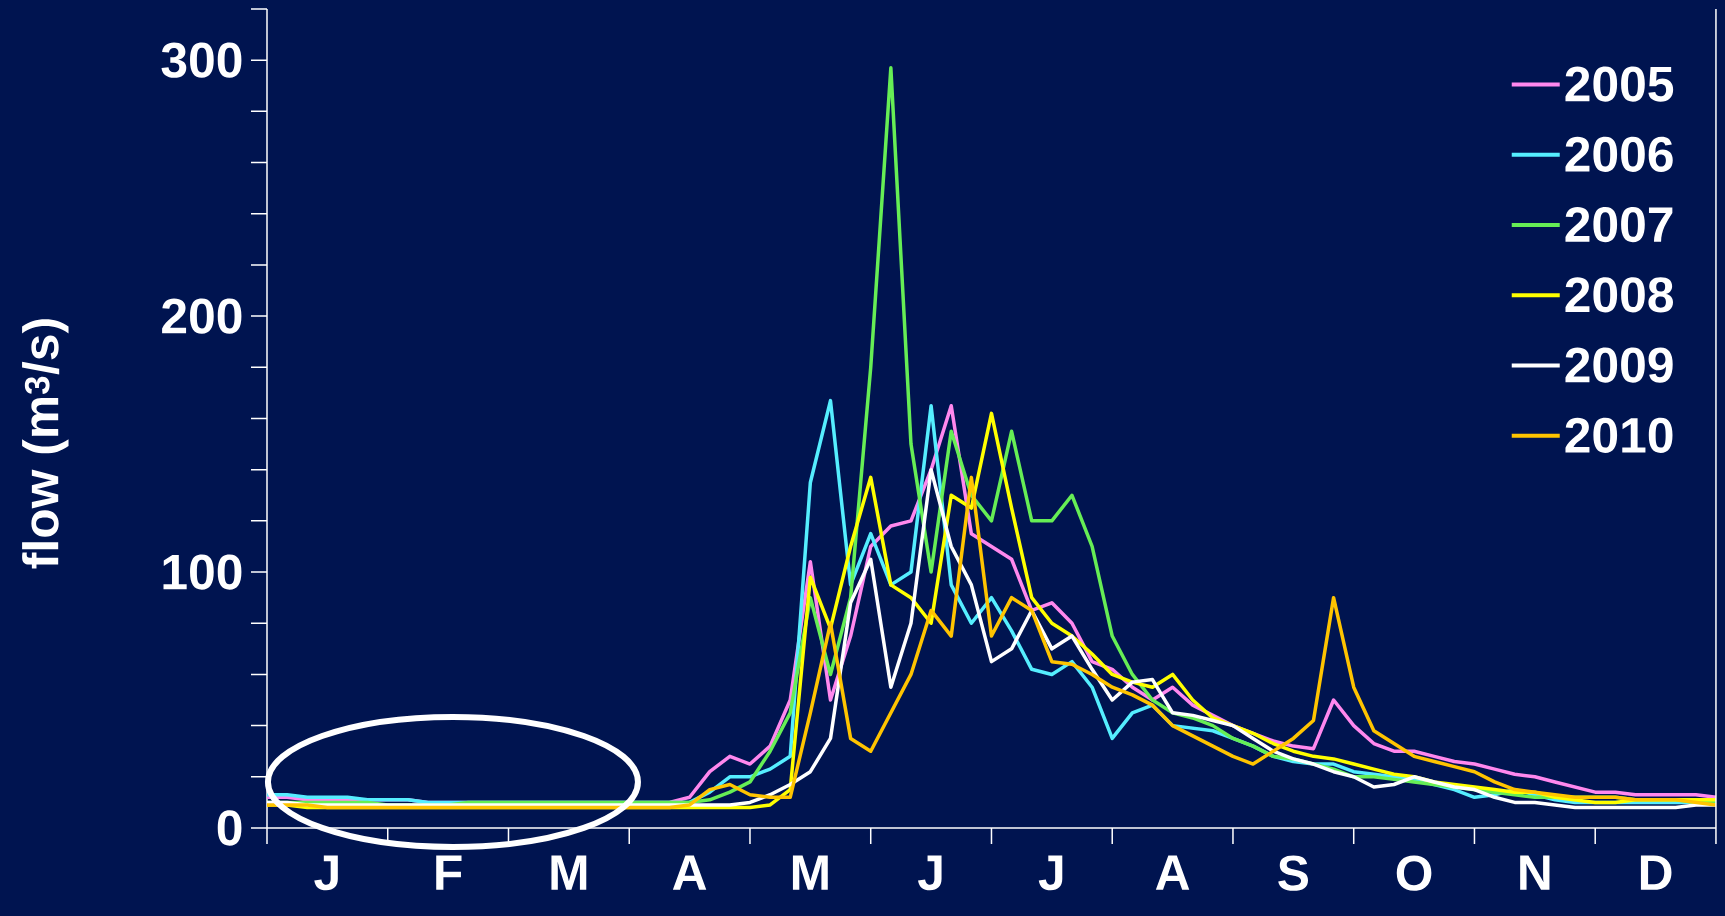 Image resolution: width=1725 pixels, height=916 pixels. What do you see at coordinates (1619, 295) in the screenshot?
I see `legend-label: 2008` at bounding box center [1619, 295].